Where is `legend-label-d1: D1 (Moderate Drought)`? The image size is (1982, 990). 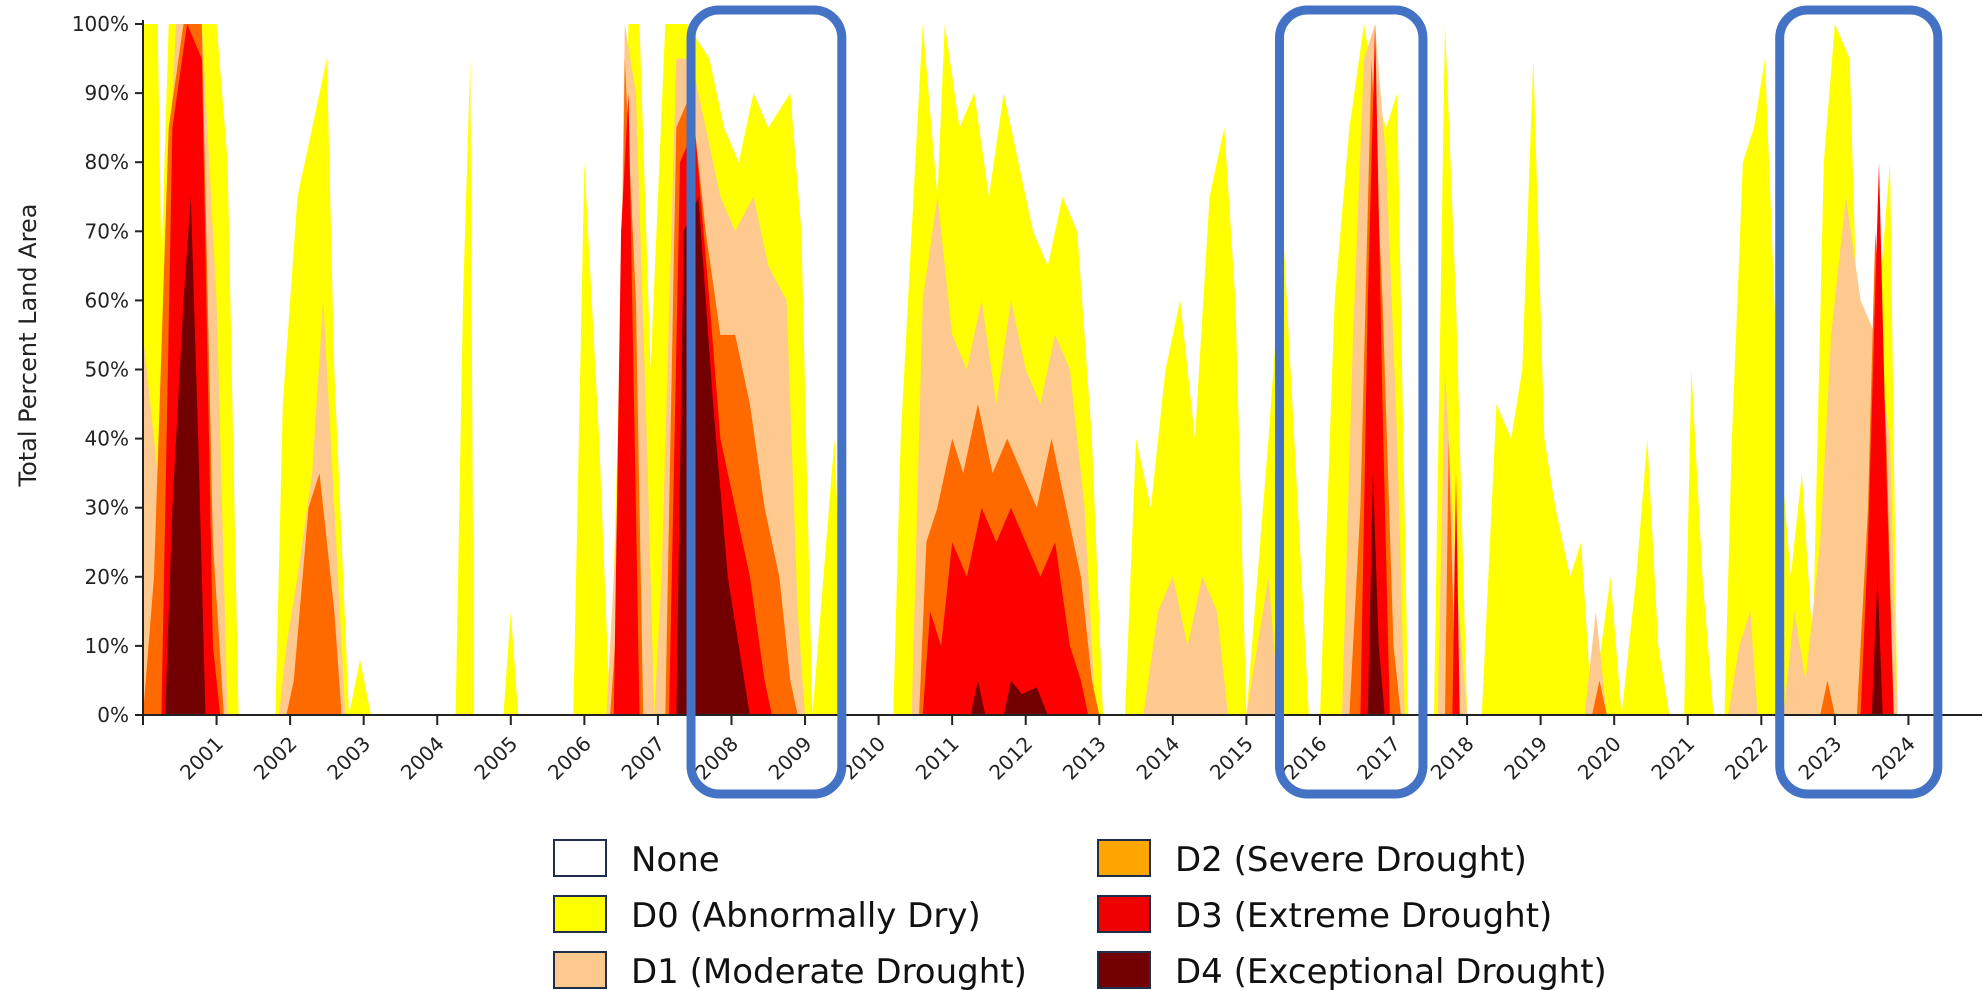 legend-label-d1: D1 (Moderate Drought) is located at coordinates (829, 971).